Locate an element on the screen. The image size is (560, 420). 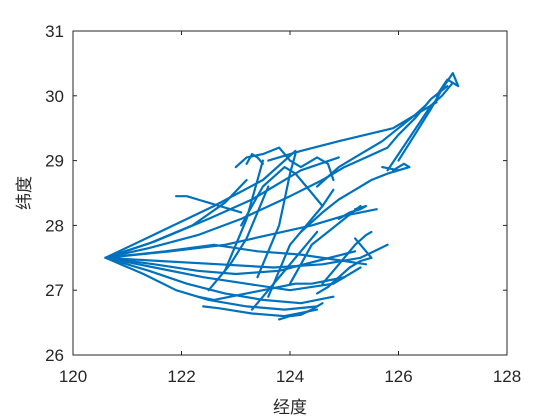
y-tick-label: 27 is located at coordinates (54, 290).